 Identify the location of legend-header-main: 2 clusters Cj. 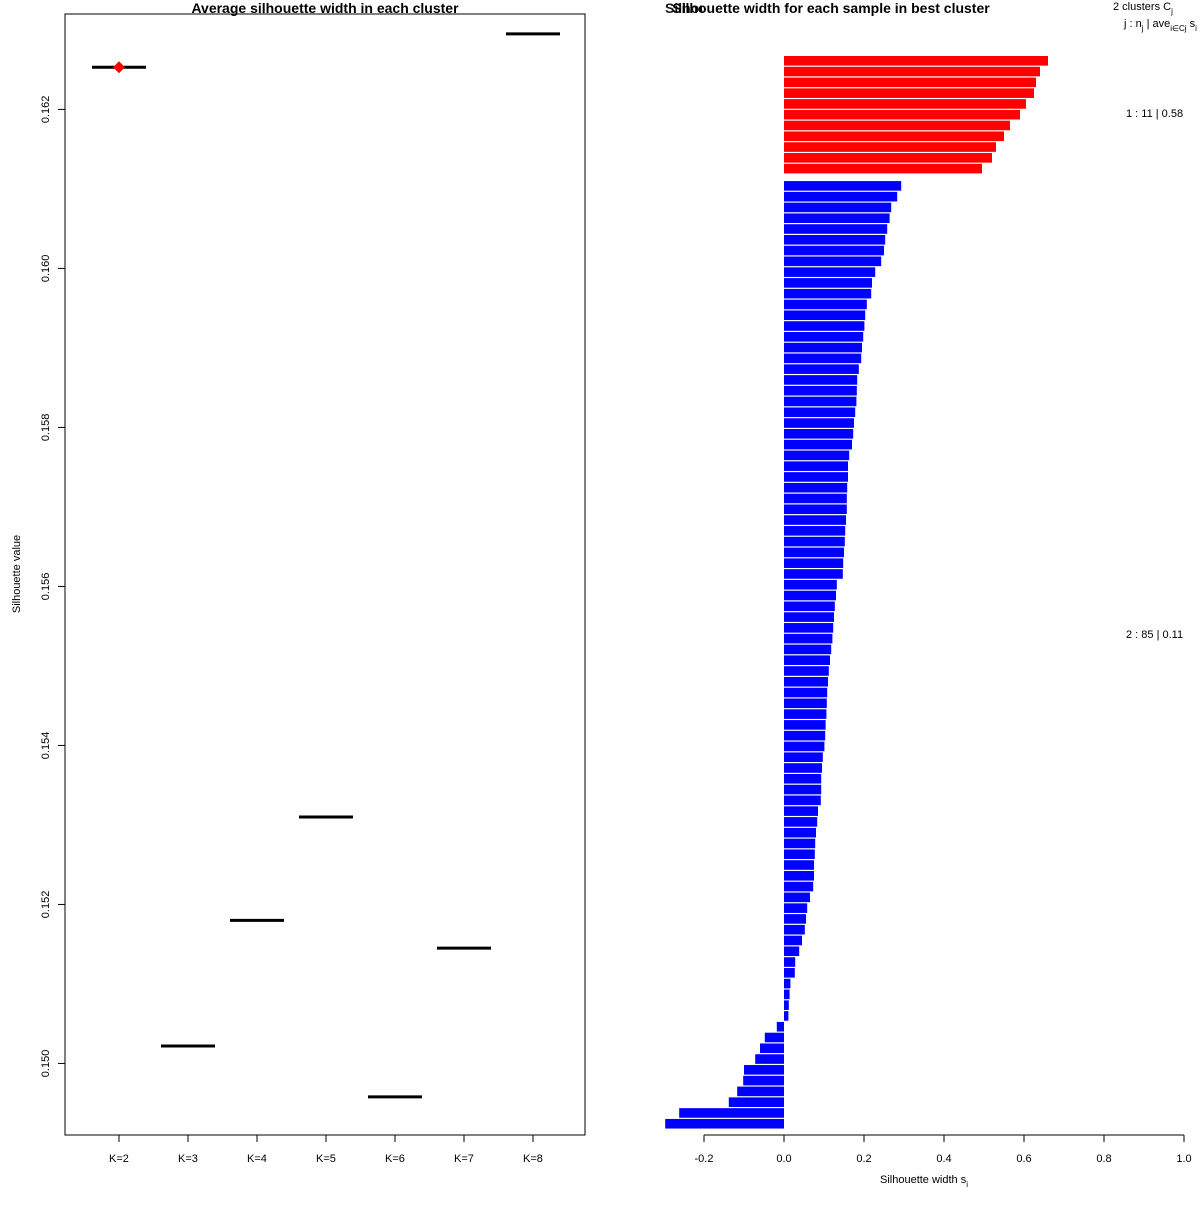
(1143, 8).